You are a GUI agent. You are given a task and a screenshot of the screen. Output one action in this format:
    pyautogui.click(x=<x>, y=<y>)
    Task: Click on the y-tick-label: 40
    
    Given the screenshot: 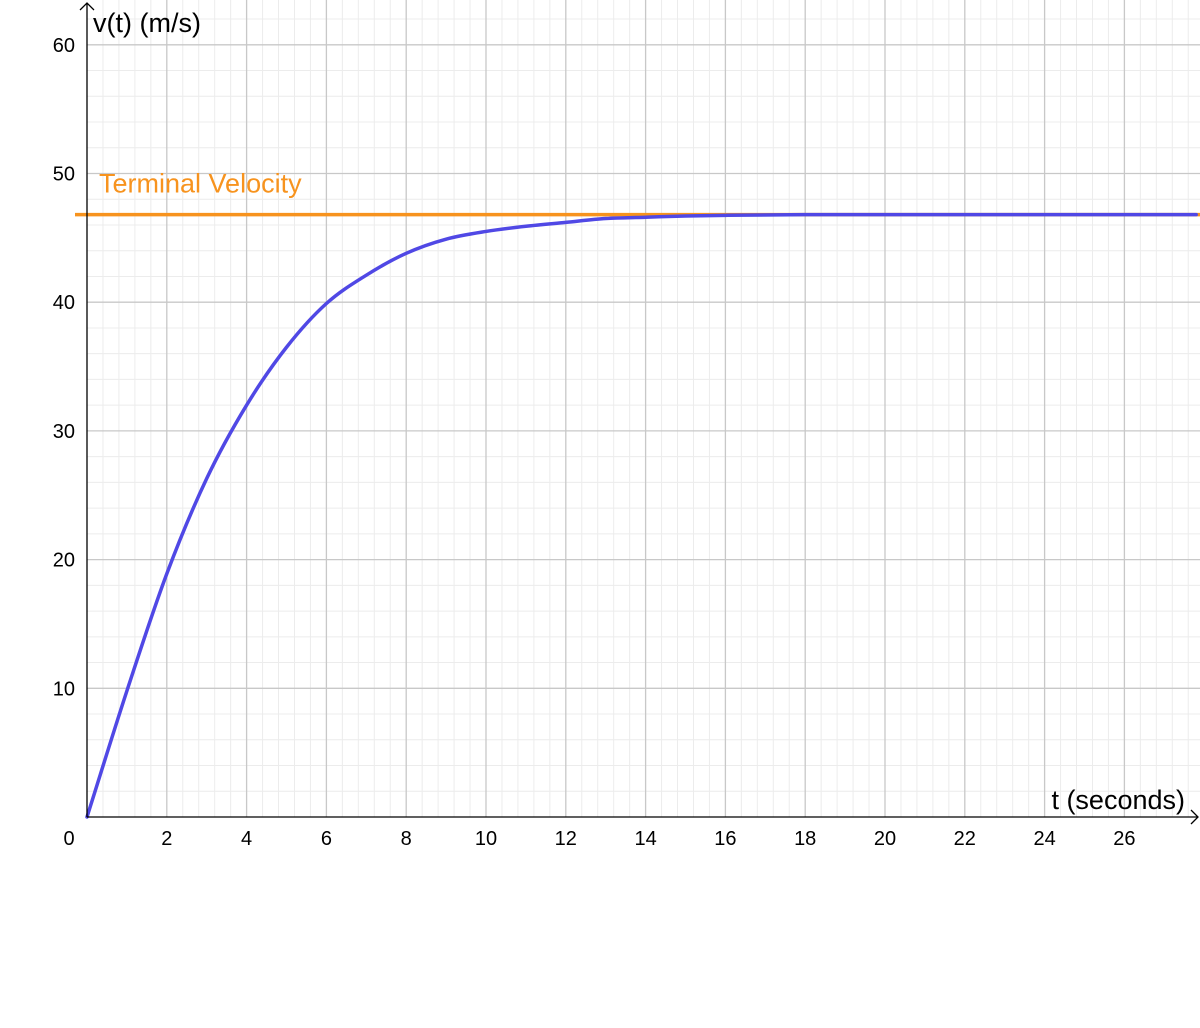 What is the action you would take?
    pyautogui.click(x=64, y=303)
    